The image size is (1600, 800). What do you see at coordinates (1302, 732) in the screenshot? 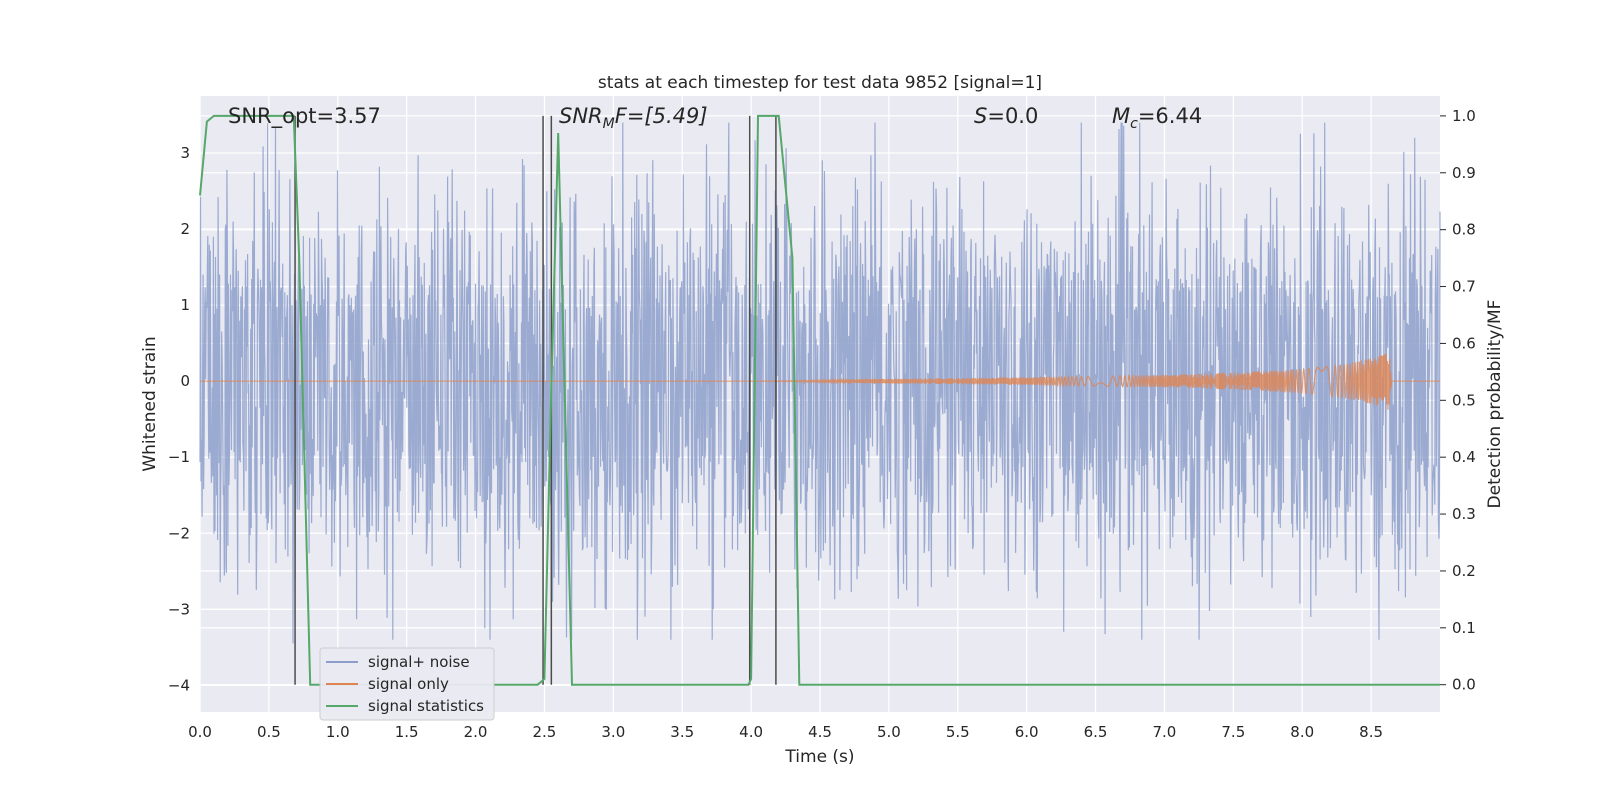
I see `x-tick-label: 8.0` at bounding box center [1302, 732].